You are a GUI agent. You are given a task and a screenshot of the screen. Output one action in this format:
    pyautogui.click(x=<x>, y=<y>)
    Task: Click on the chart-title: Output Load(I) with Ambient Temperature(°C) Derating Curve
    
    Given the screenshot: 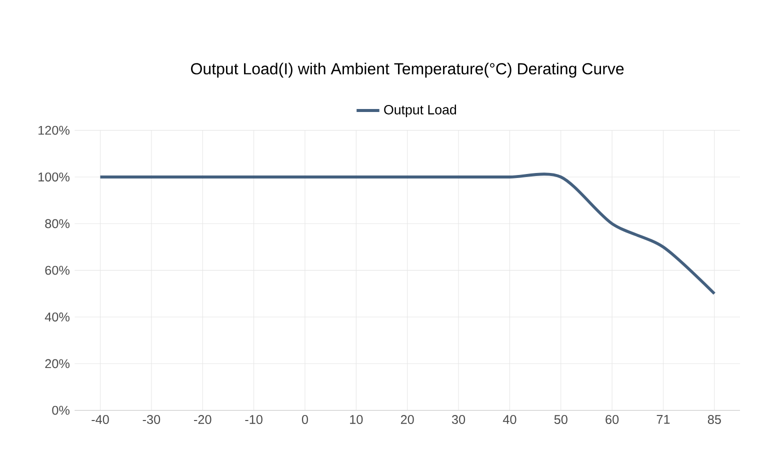 What is the action you would take?
    pyautogui.click(x=407, y=70)
    